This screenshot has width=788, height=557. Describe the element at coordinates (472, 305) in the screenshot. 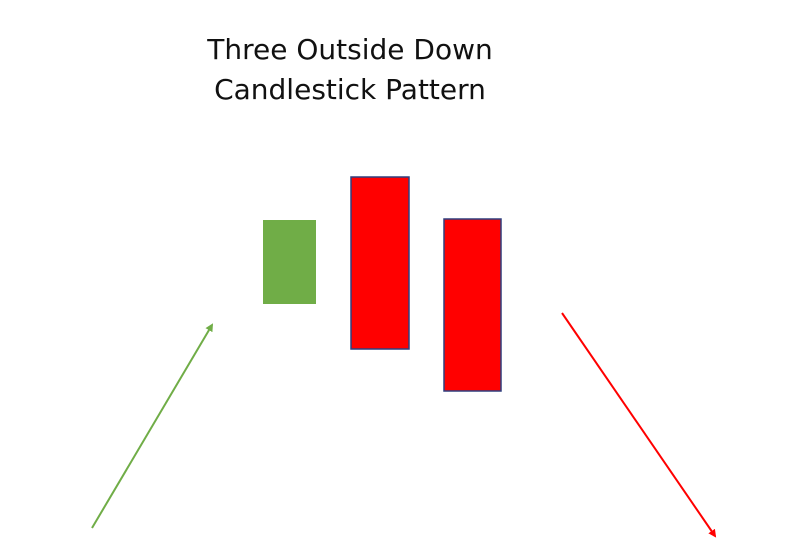

I see `candle-3-bearish-confirmation` at that location.